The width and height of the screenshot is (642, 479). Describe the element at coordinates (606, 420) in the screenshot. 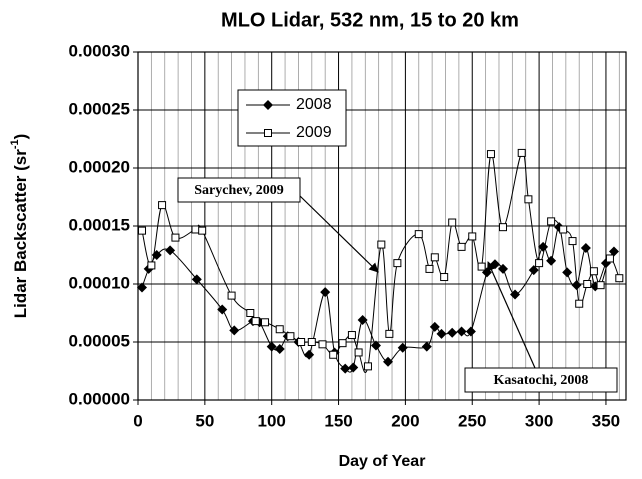

I see `x-tick-label: 350` at that location.